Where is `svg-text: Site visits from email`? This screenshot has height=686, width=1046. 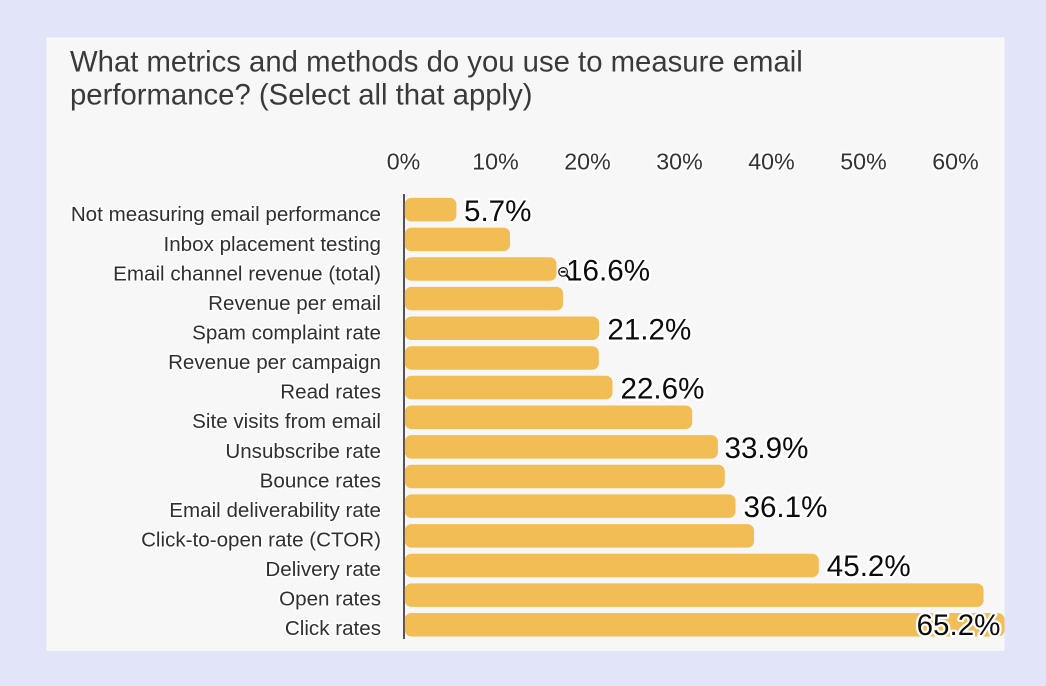 svg-text: Site visits from email is located at coordinates (286, 421).